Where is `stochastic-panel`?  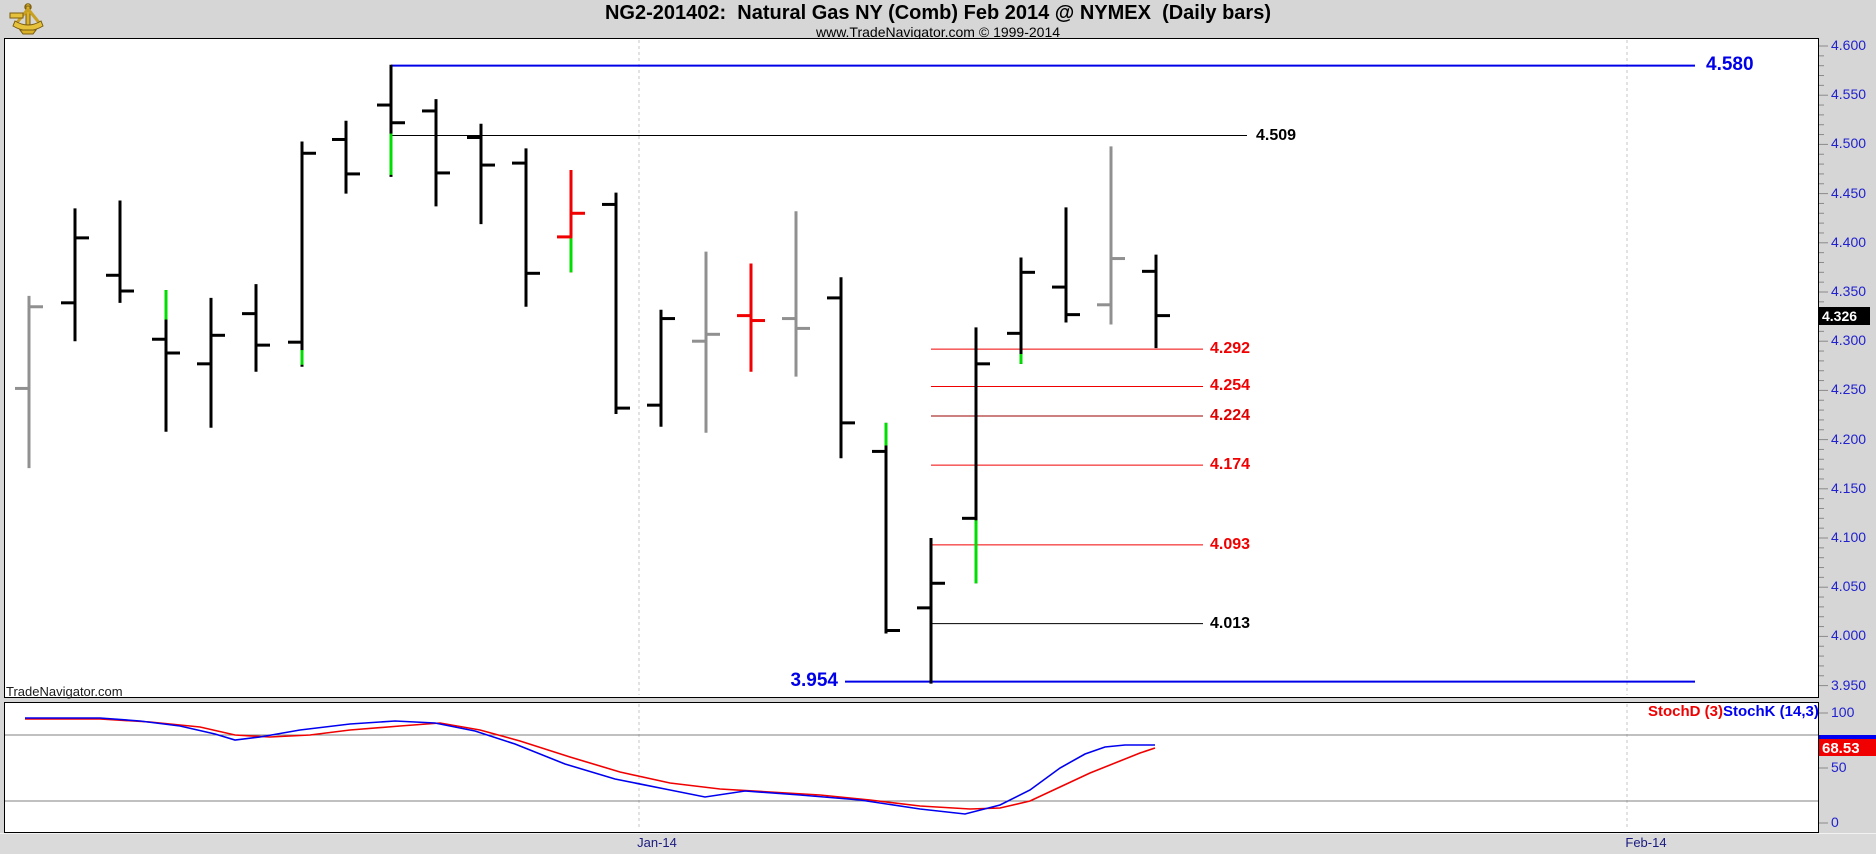
stochastic-panel is located at coordinates (911, 767).